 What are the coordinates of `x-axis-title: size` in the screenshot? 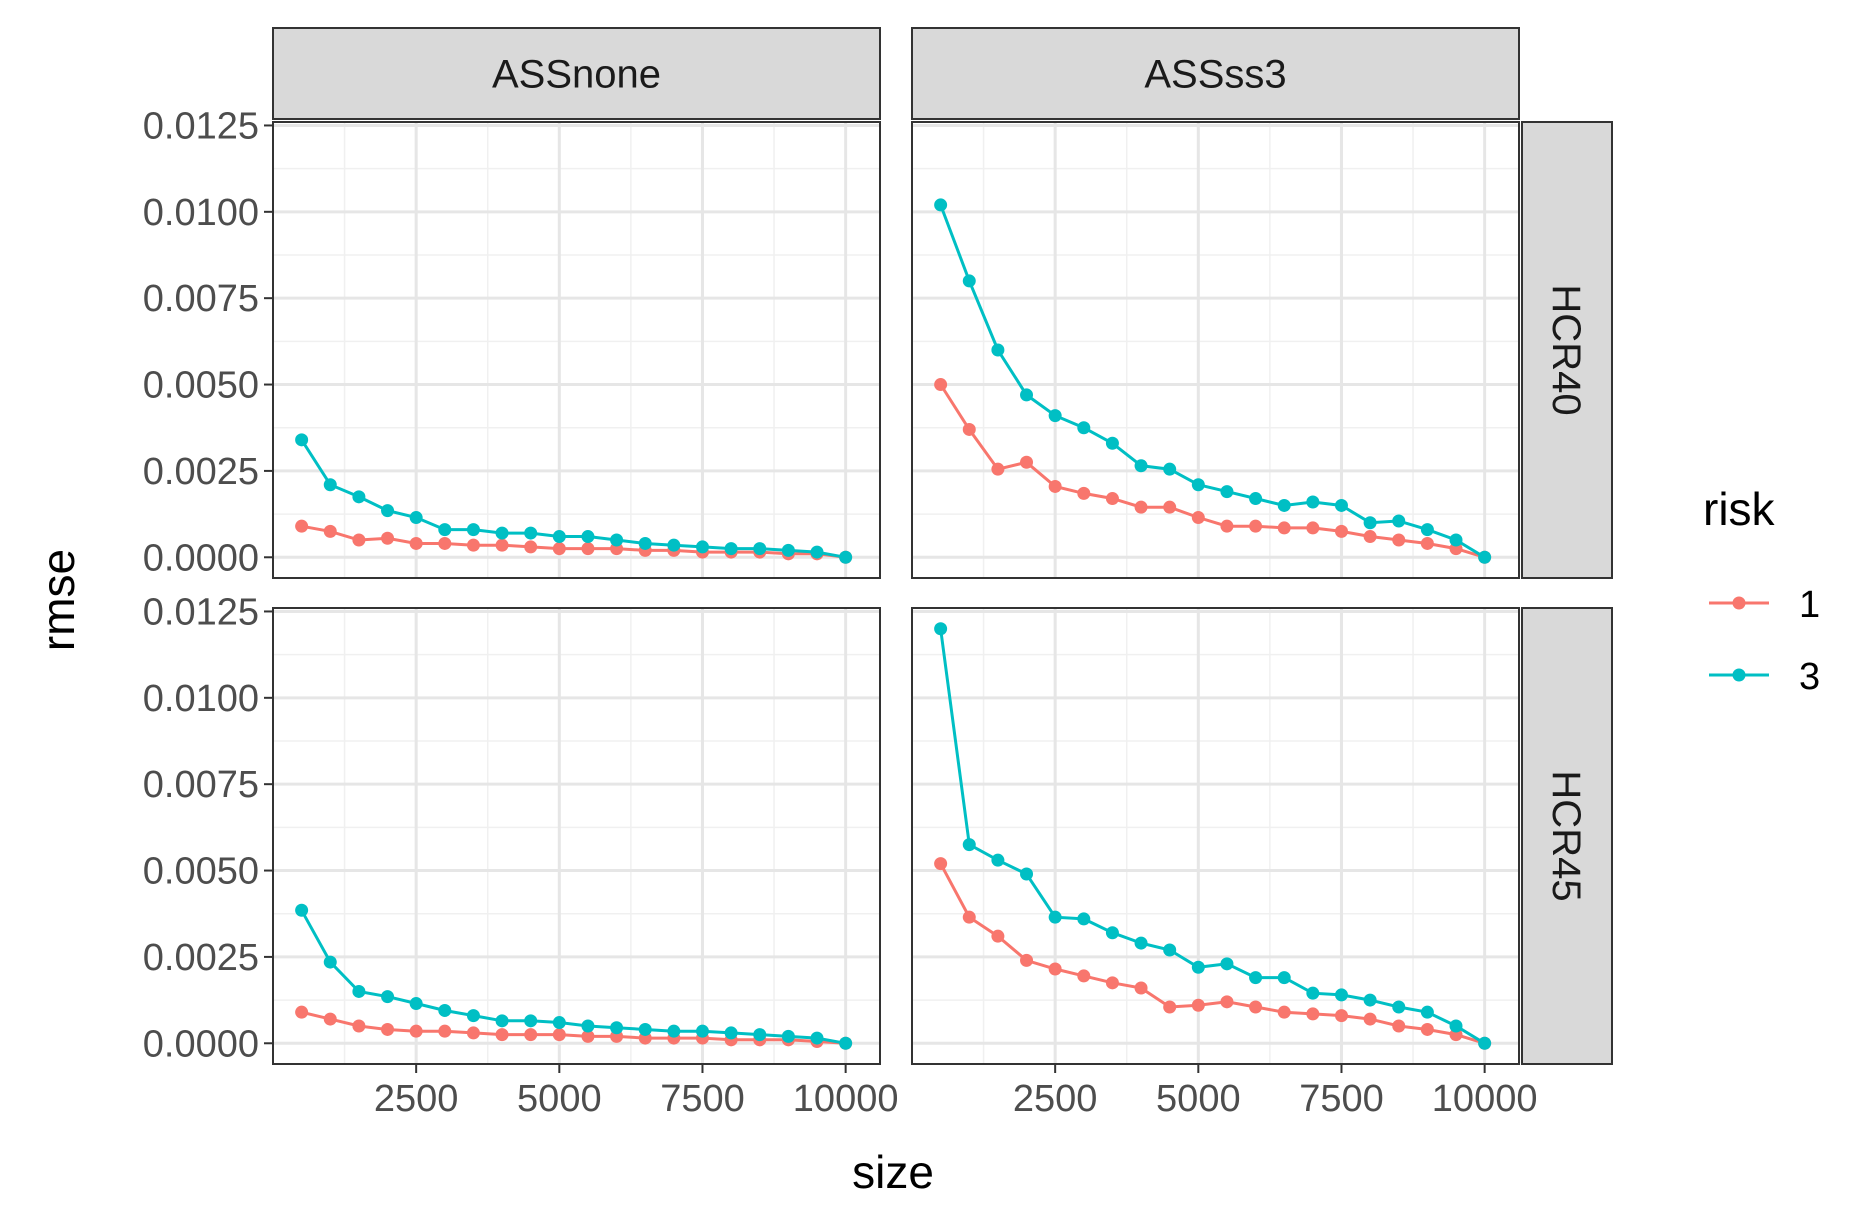 It's located at (893, 1172).